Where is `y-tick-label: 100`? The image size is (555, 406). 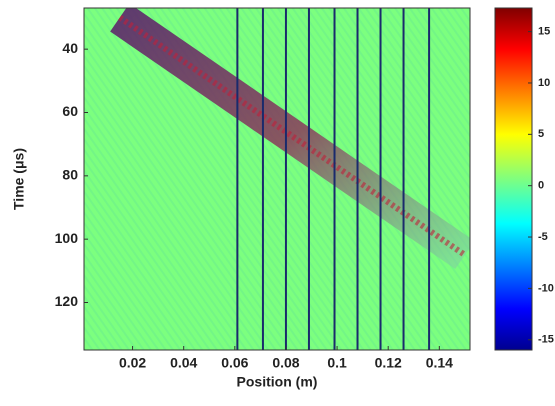 y-tick-label: 100 is located at coordinates (67, 238).